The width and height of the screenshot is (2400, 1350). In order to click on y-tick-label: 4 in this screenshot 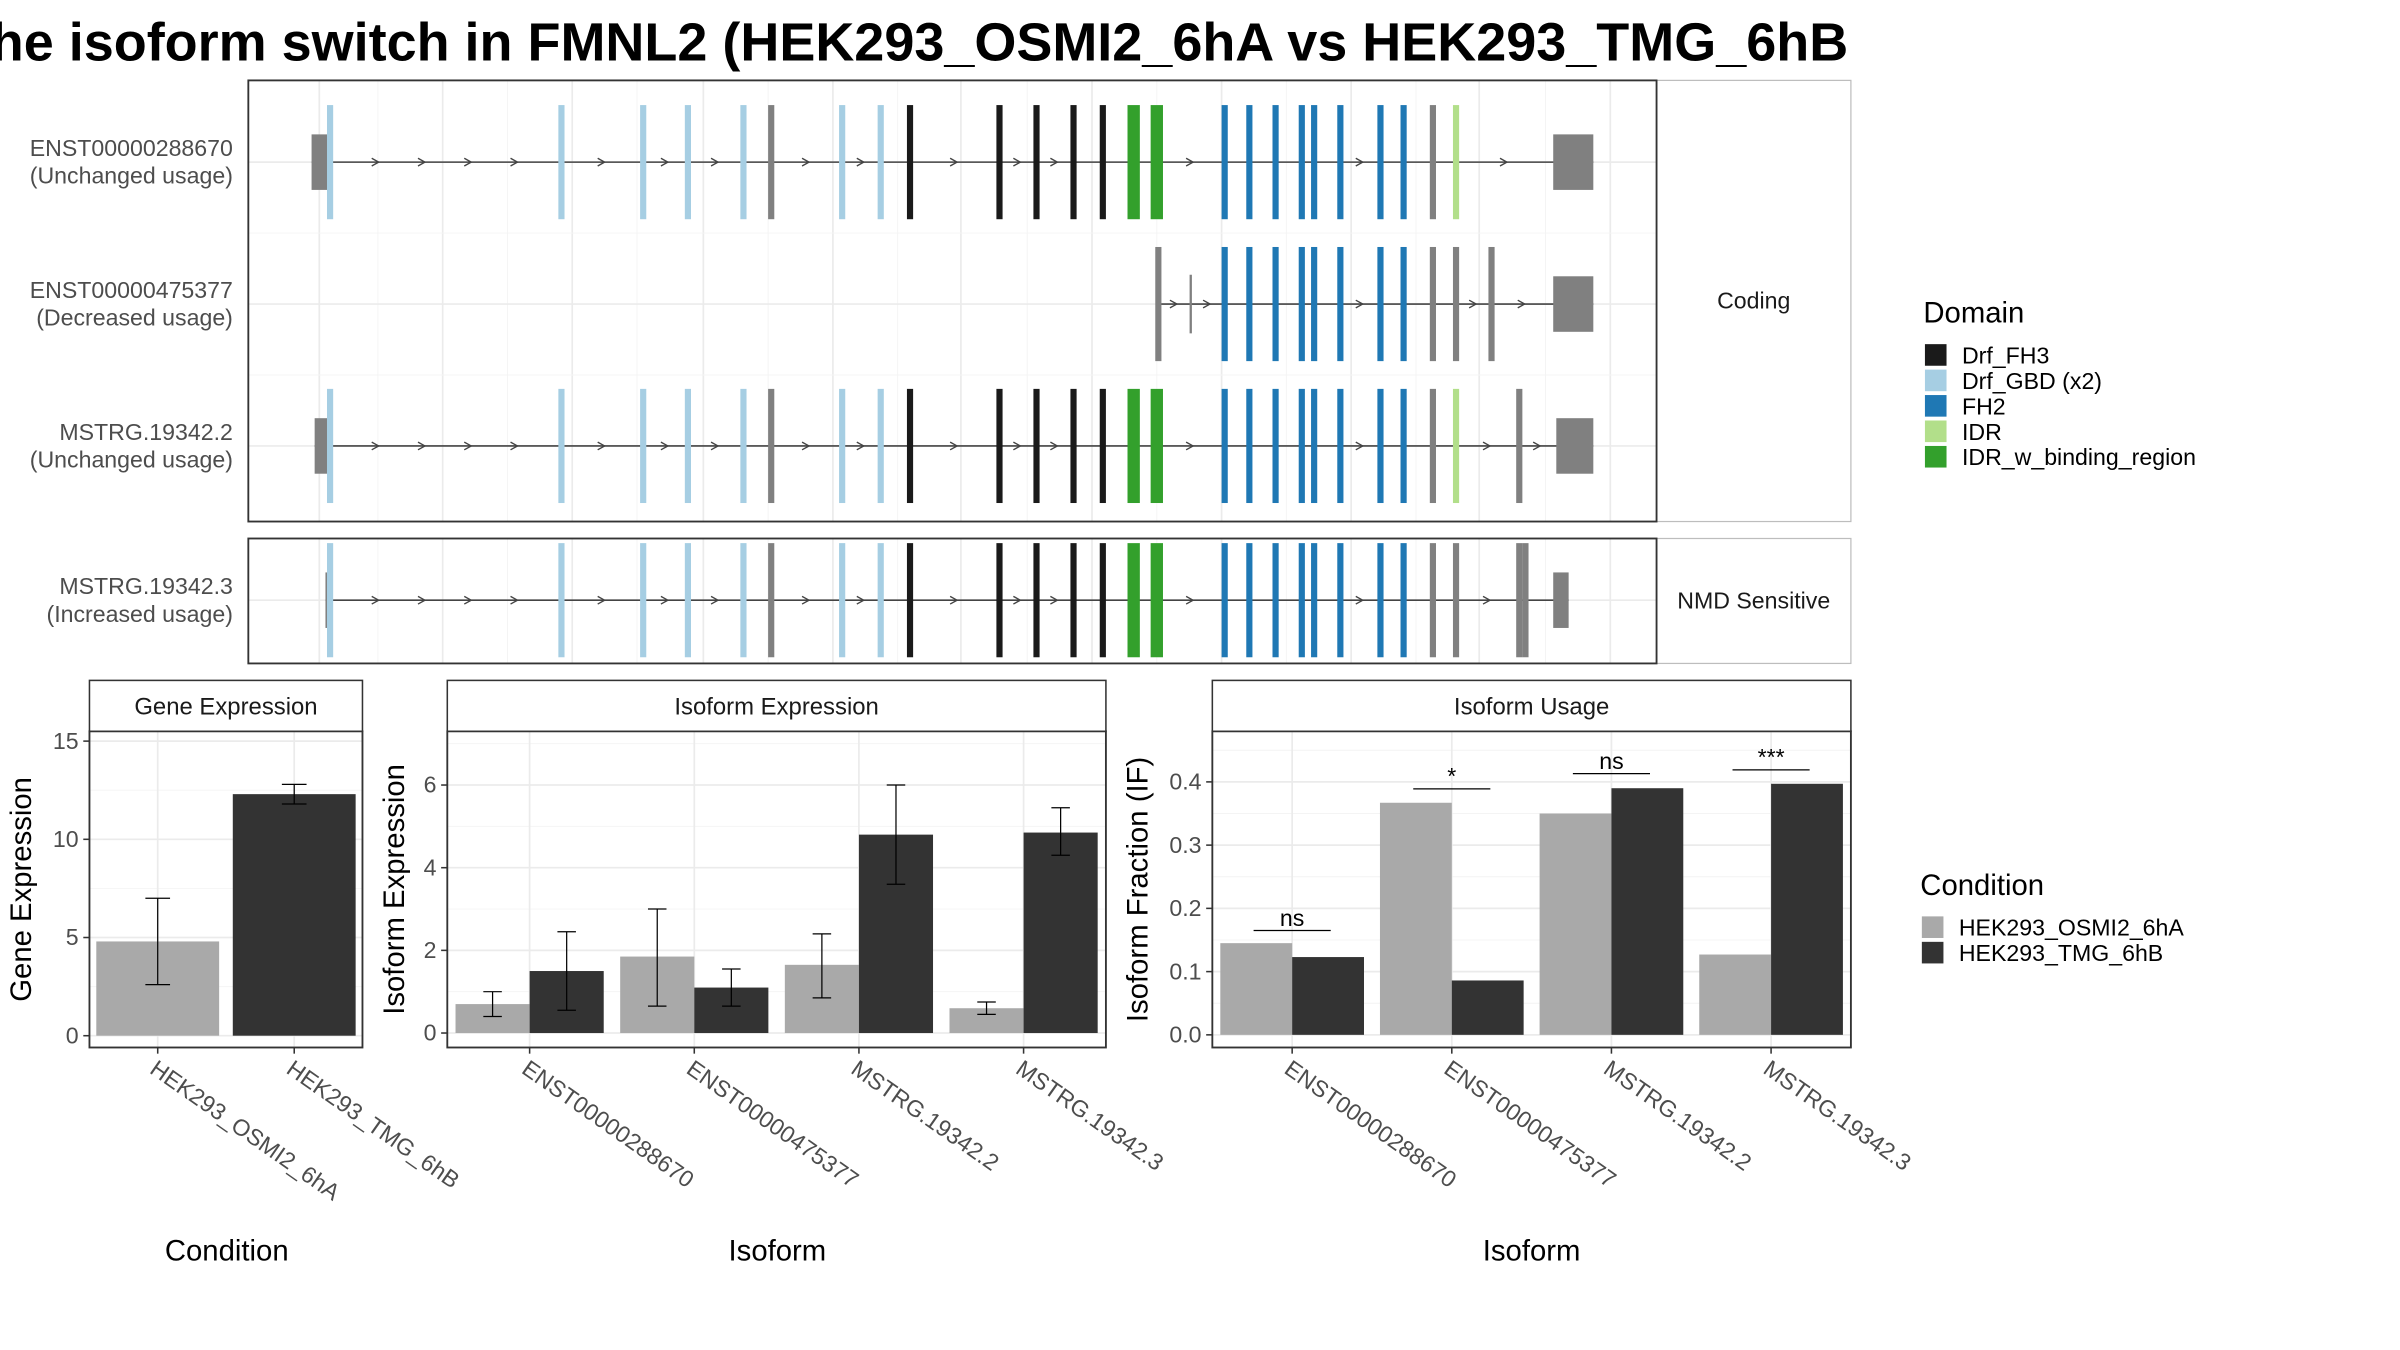, I will do `click(430, 867)`.